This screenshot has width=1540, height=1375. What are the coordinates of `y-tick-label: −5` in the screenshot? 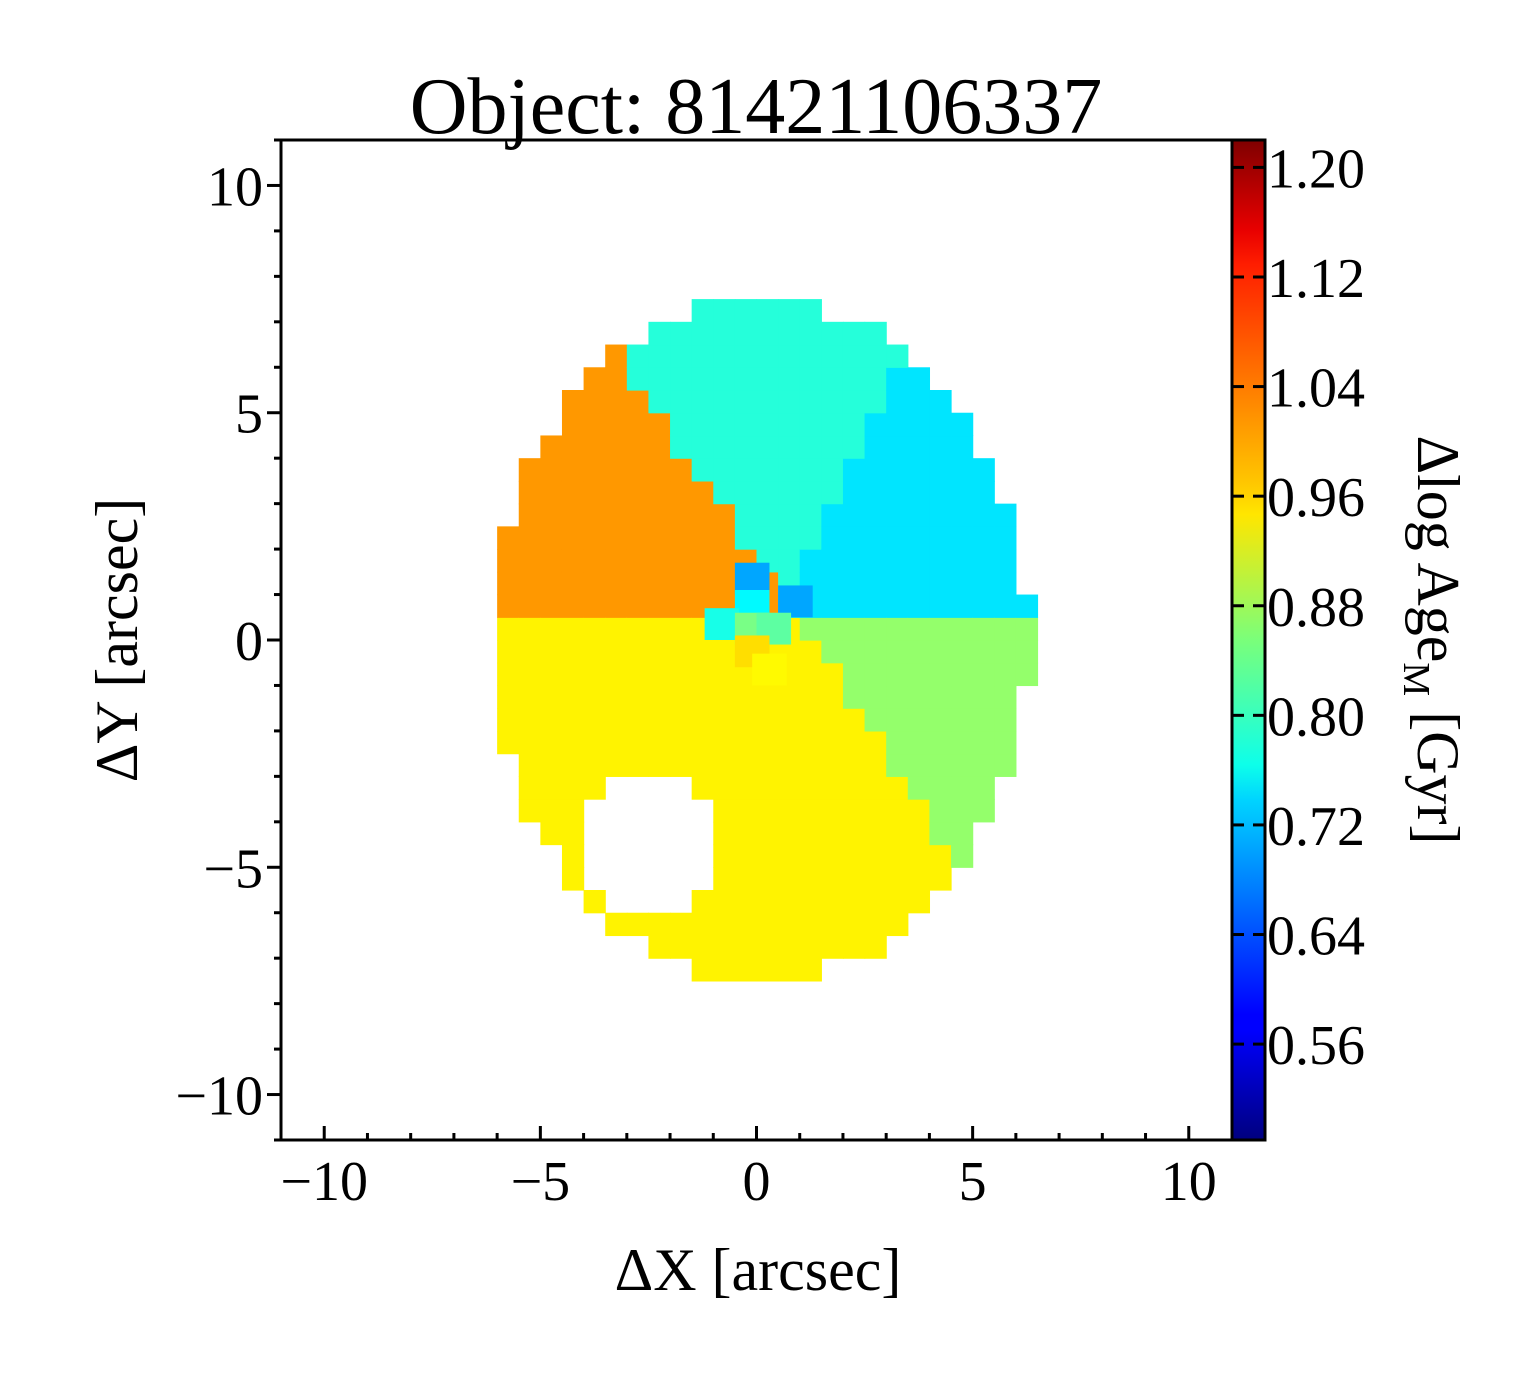 It's located at (233, 869).